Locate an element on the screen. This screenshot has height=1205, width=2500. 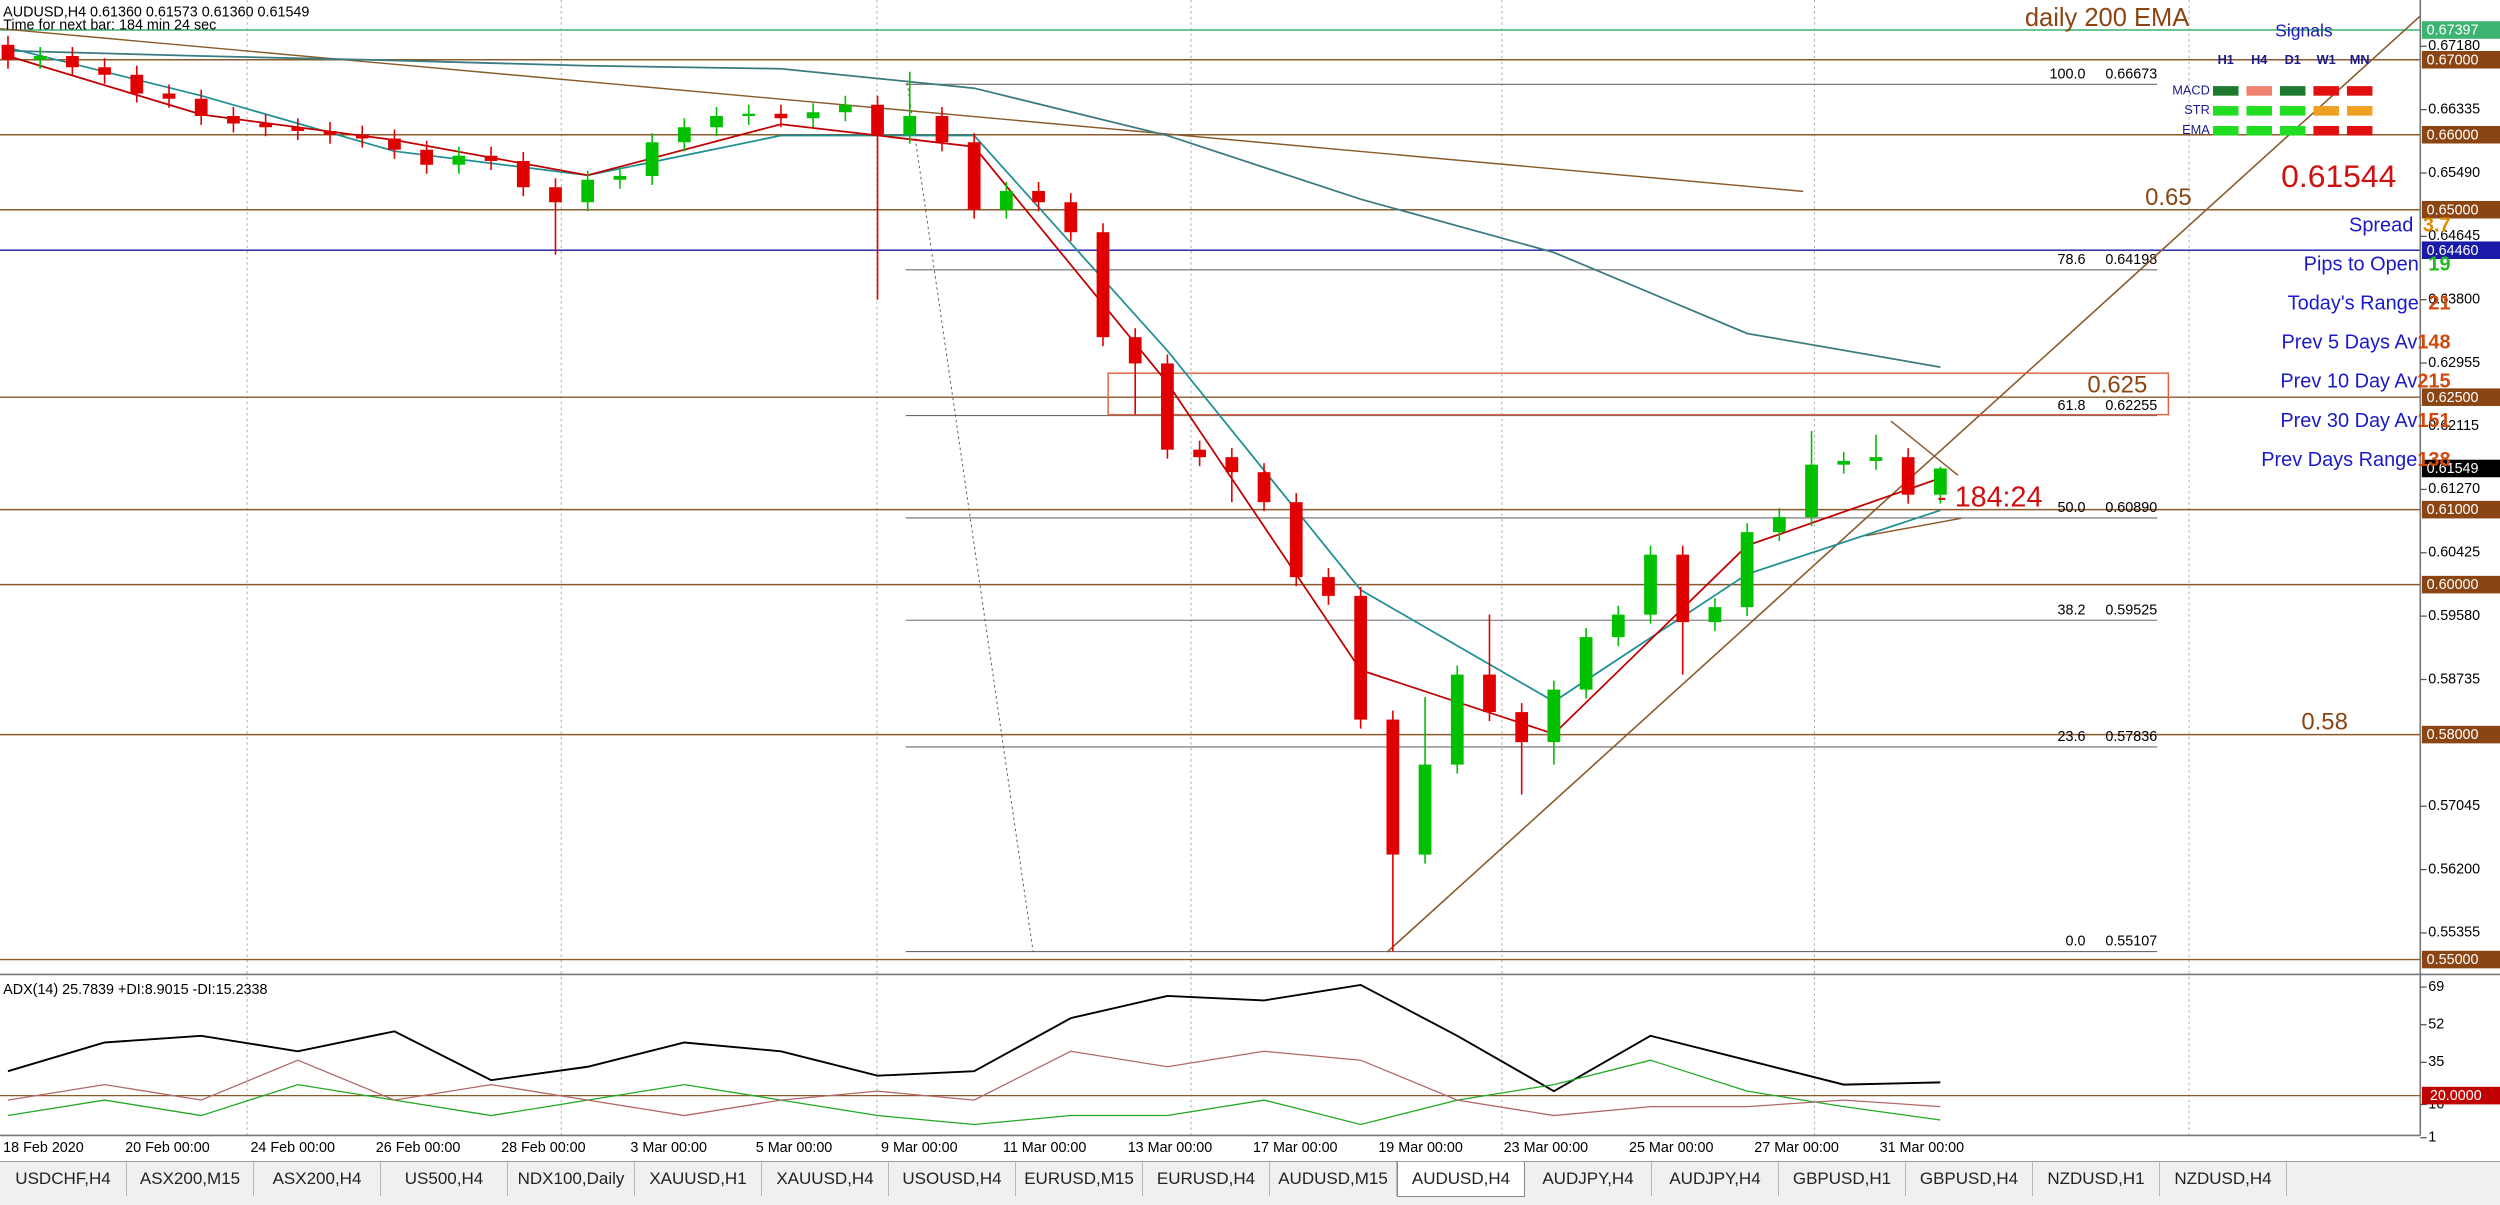
fib-level: 0.0 is located at coordinates (2076, 942).